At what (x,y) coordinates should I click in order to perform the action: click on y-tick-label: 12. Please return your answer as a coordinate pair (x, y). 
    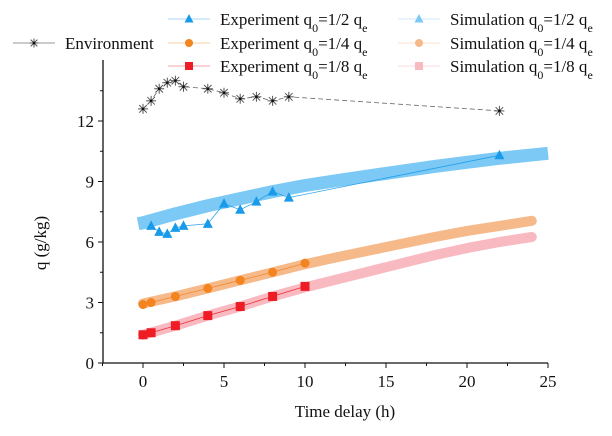
    Looking at the image, I should click on (85, 121).